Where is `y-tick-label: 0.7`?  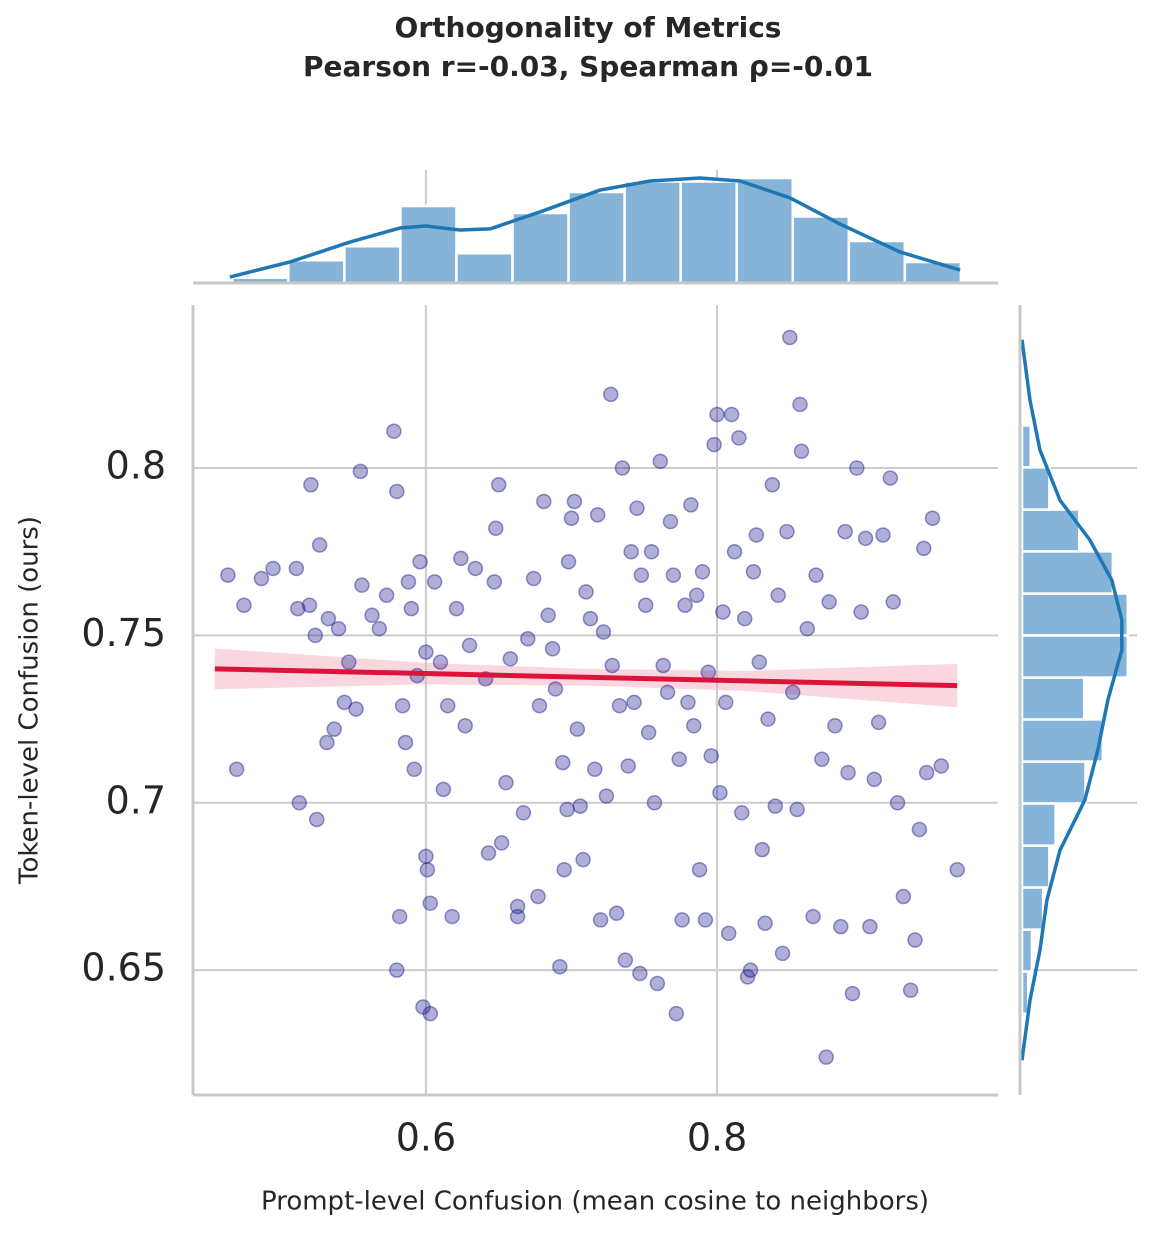 y-tick-label: 0.7 is located at coordinates (136, 800).